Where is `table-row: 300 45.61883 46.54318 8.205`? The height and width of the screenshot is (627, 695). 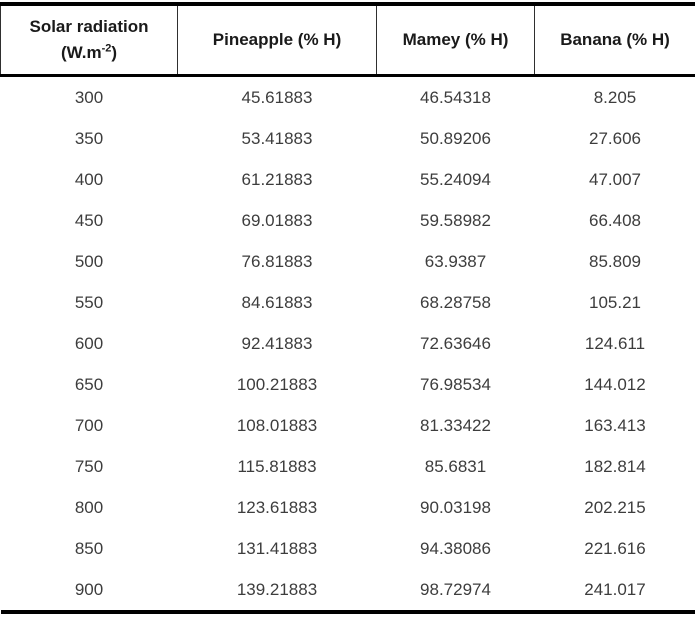
table-row: 300 45.61883 46.54318 8.205 is located at coordinates (348, 97).